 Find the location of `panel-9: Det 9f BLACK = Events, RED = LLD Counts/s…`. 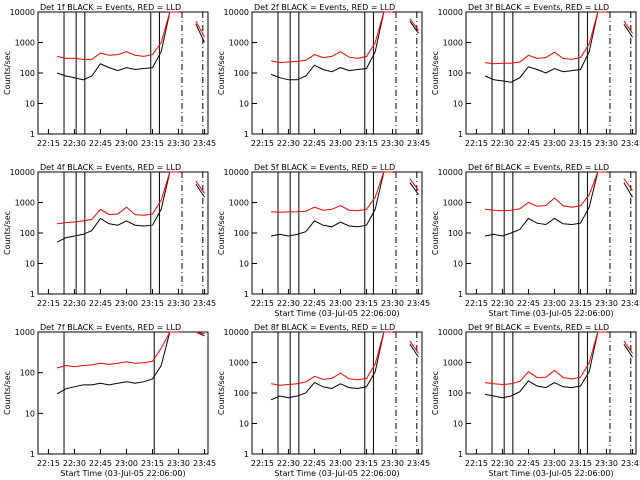

panel-9: Det 9f BLACK = Events, RED = LLD Counts/s… is located at coordinates (535, 400).